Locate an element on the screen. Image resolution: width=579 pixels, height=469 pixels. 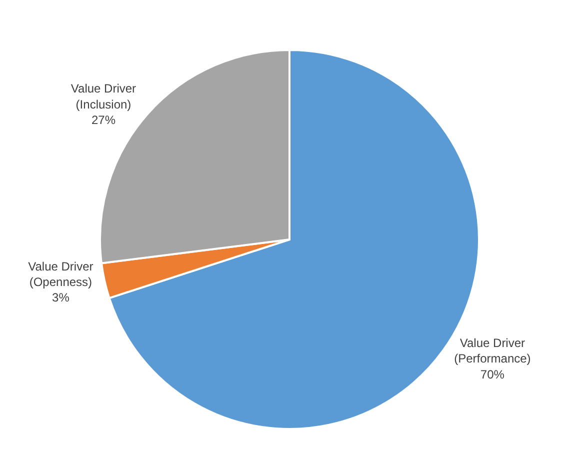
slice-label: Value Driver (Inclusion) is located at coordinates (103, 97).